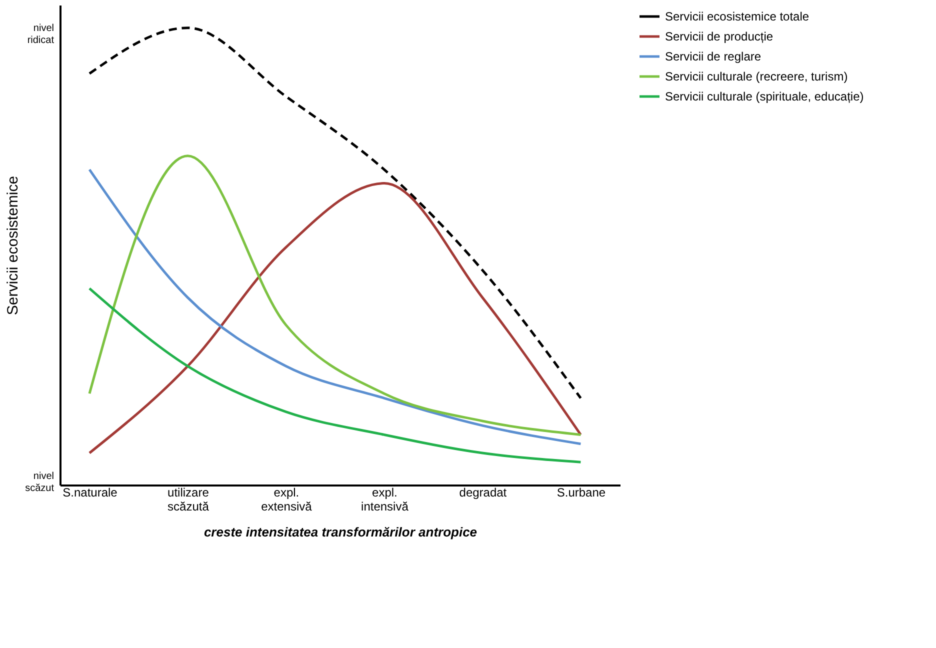 This screenshot has height=648, width=936. What do you see at coordinates (713, 57) in the screenshot?
I see `legend-label: Servicii de reglare` at bounding box center [713, 57].